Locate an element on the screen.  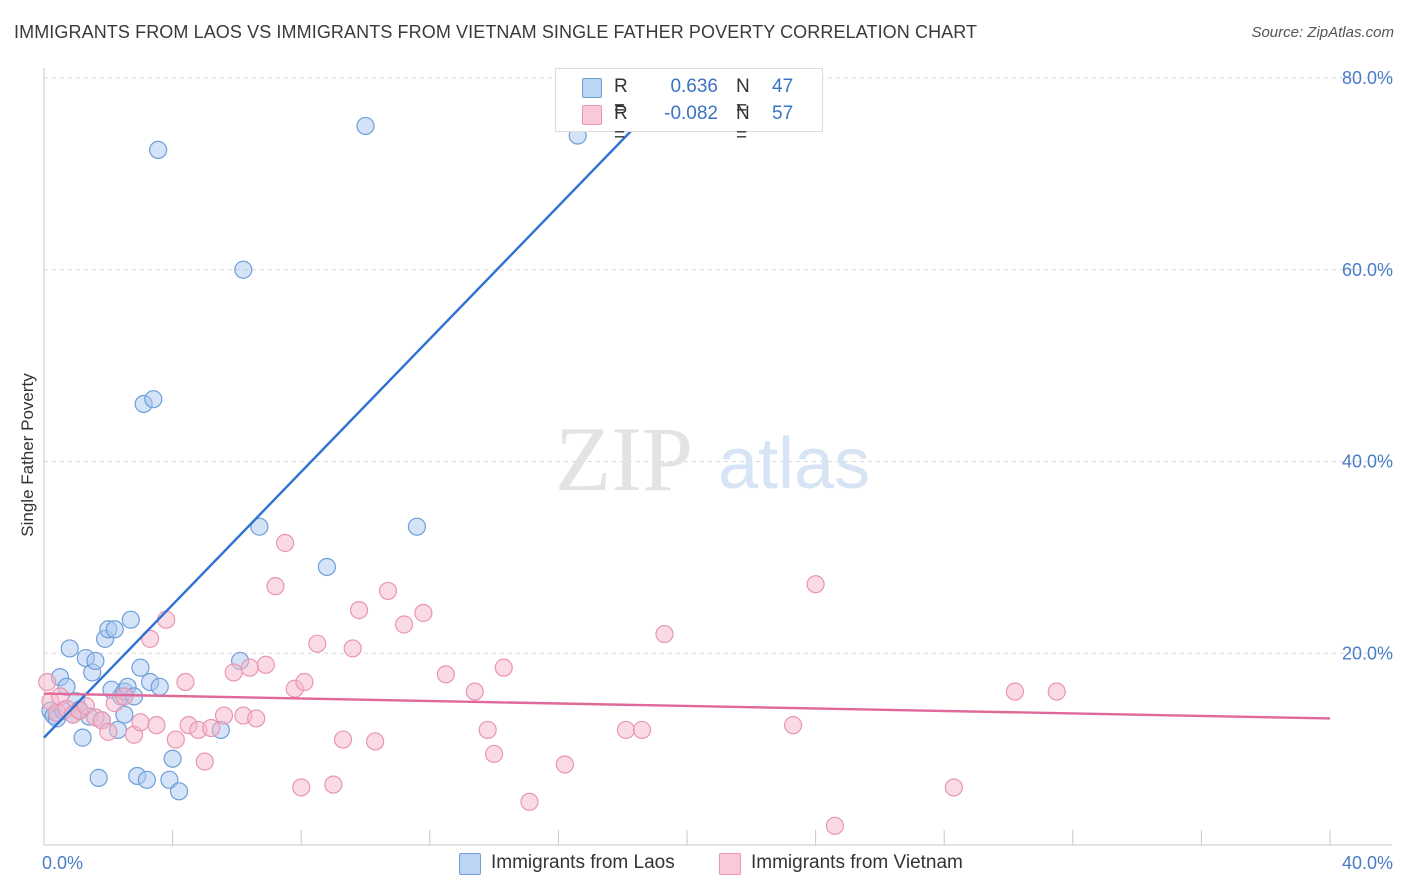
bottom-legend-label-laos: Immigrants from Laos is located at coordinates (583, 862).